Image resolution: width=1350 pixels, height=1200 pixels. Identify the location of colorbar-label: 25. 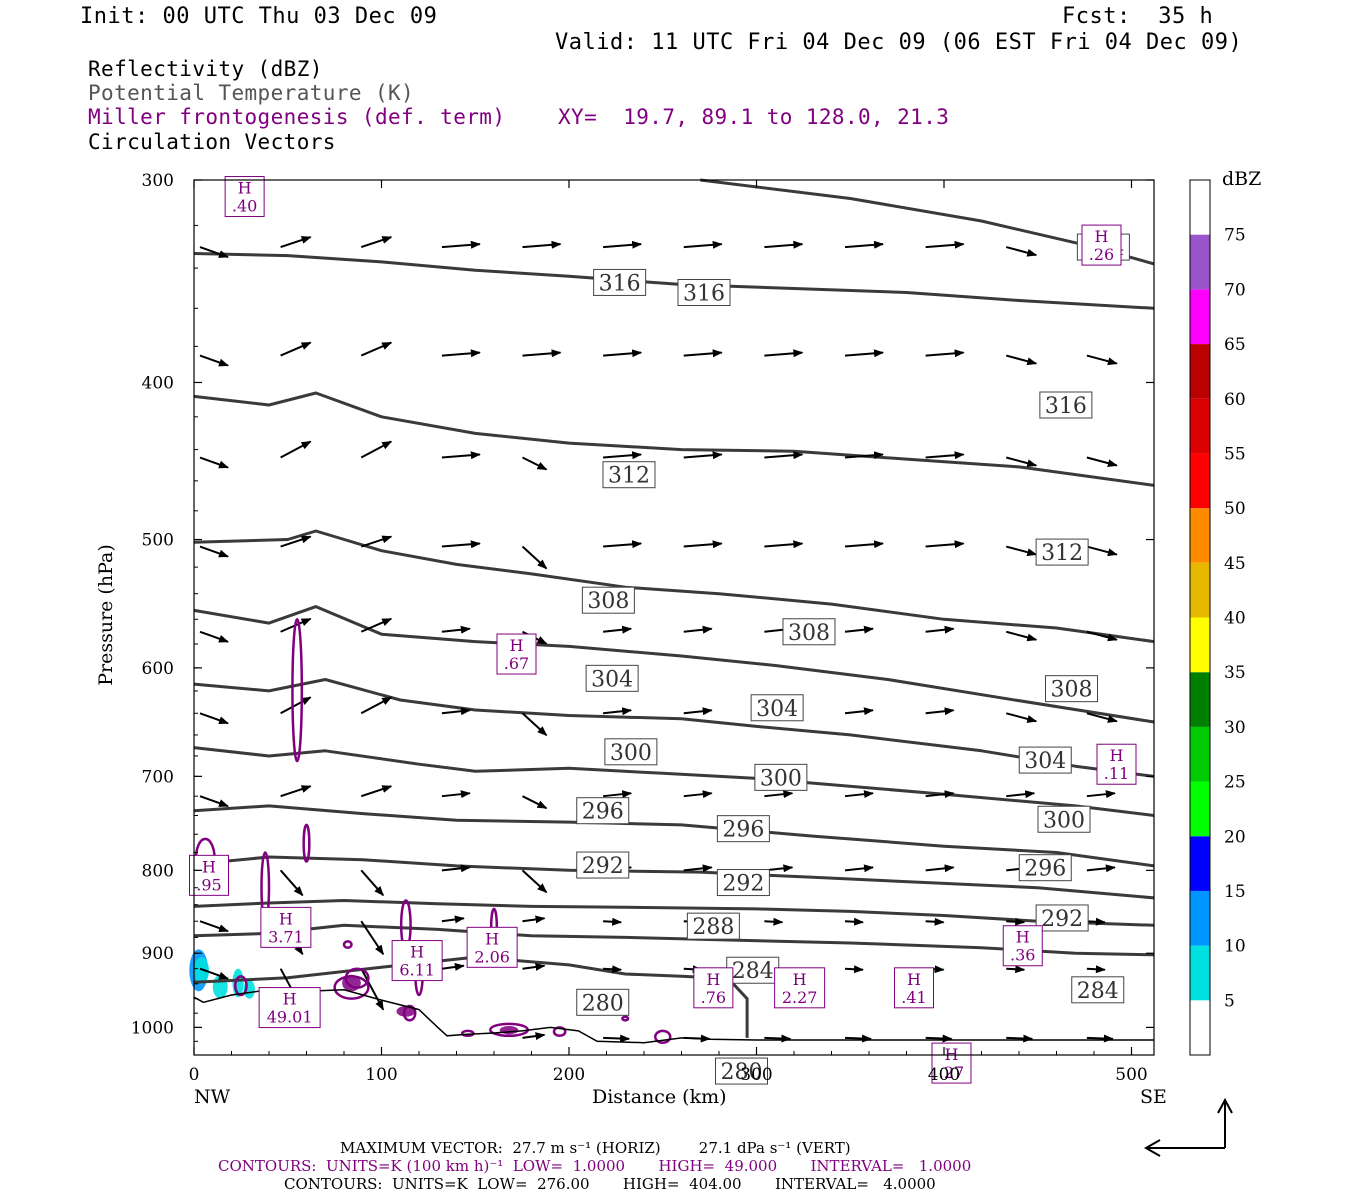
(1235, 783).